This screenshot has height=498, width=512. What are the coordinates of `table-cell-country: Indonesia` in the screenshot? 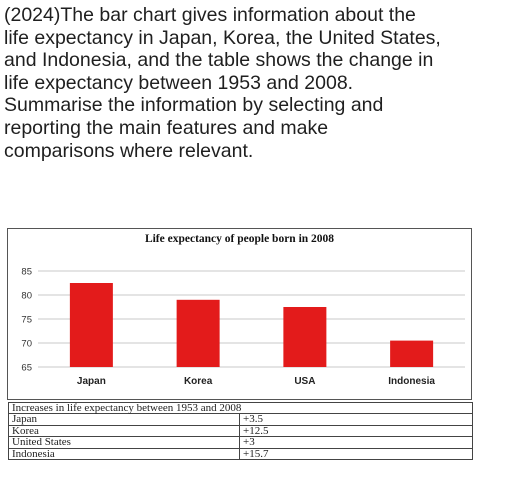 It's located at (124, 454).